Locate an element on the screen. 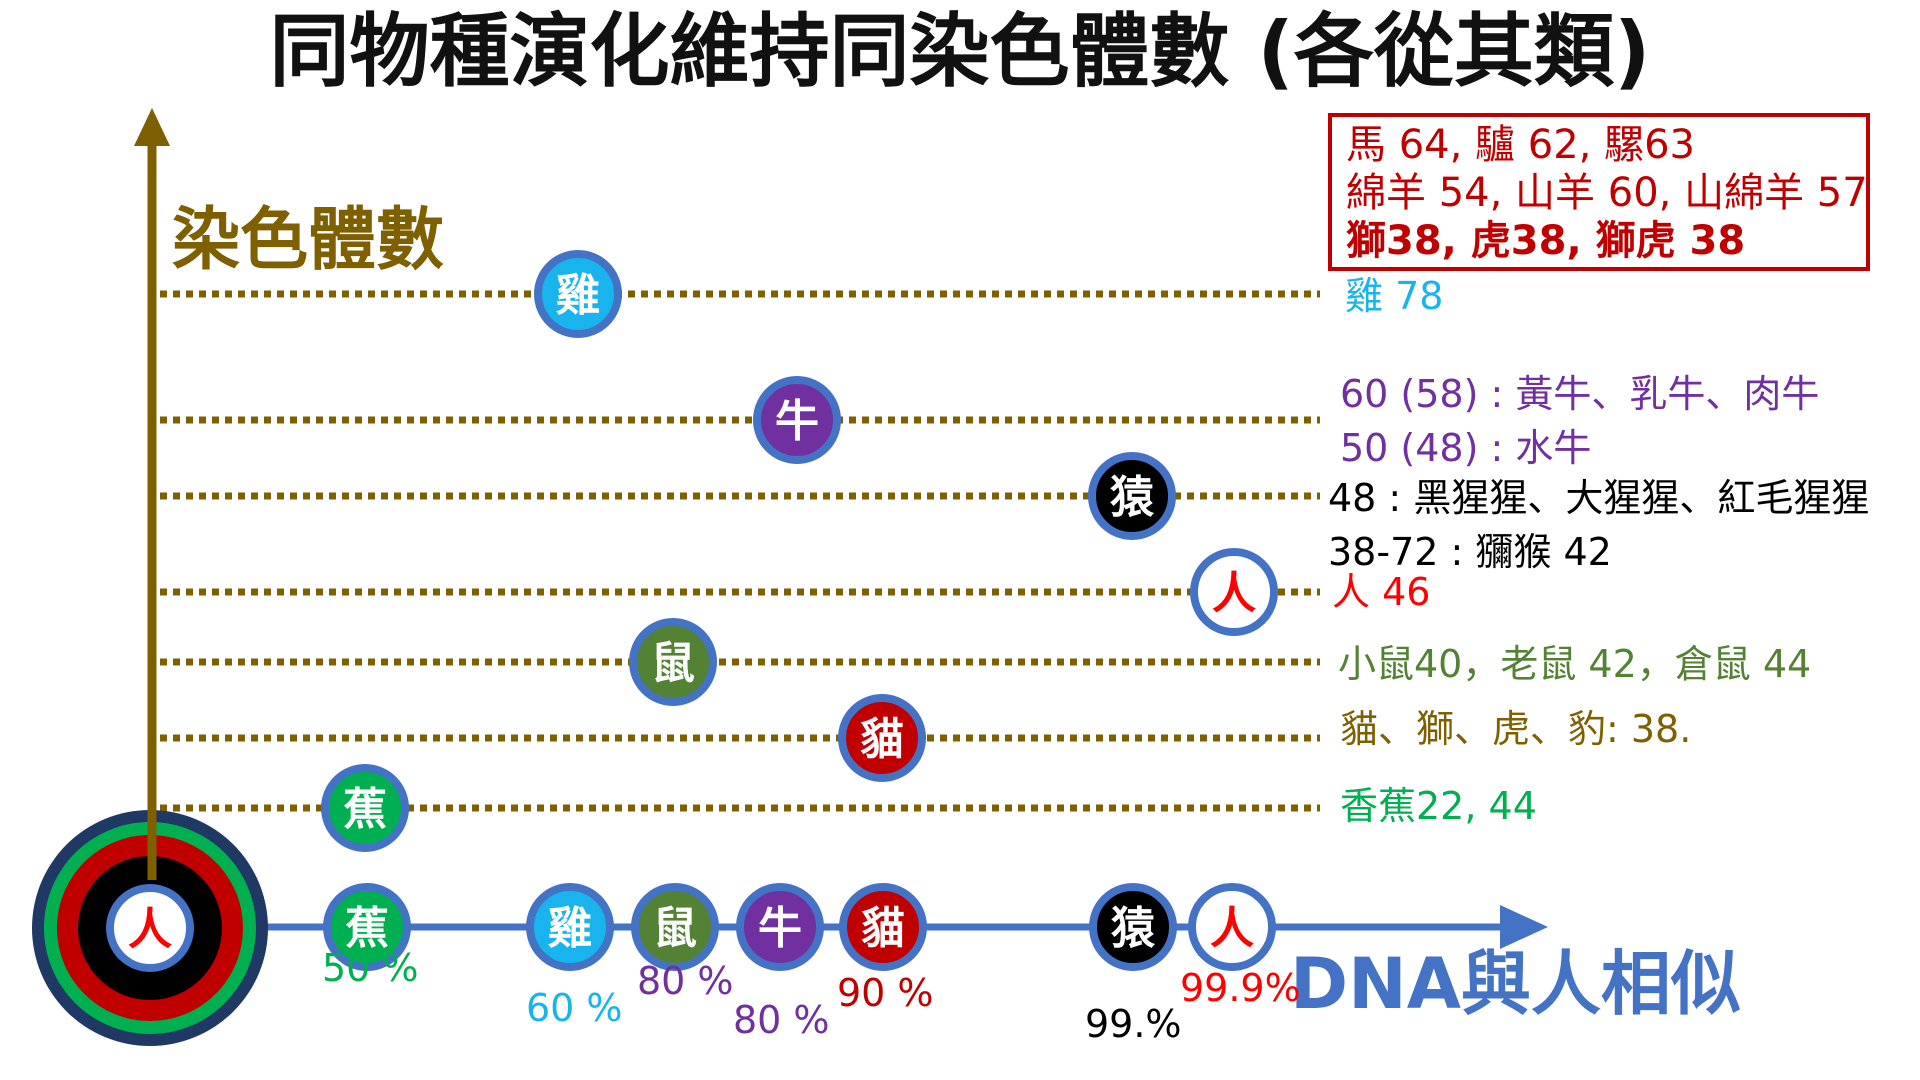 Image resolution: width=1920 pixels, height=1080 pixels. dna-mouse-circle is located at coordinates (675, 927).